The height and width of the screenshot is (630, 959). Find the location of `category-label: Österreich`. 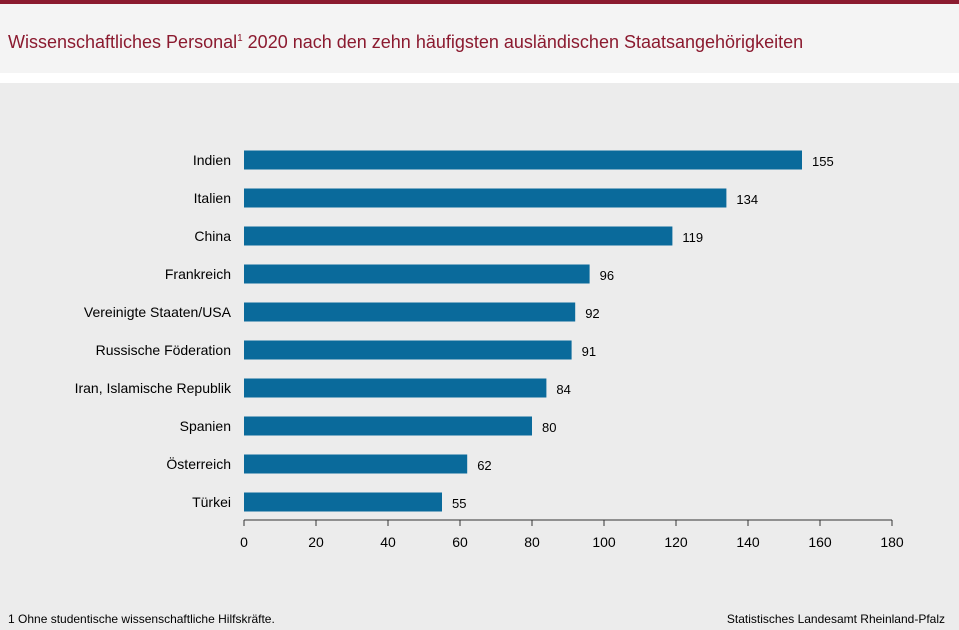

category-label: Österreich is located at coordinates (198, 463).